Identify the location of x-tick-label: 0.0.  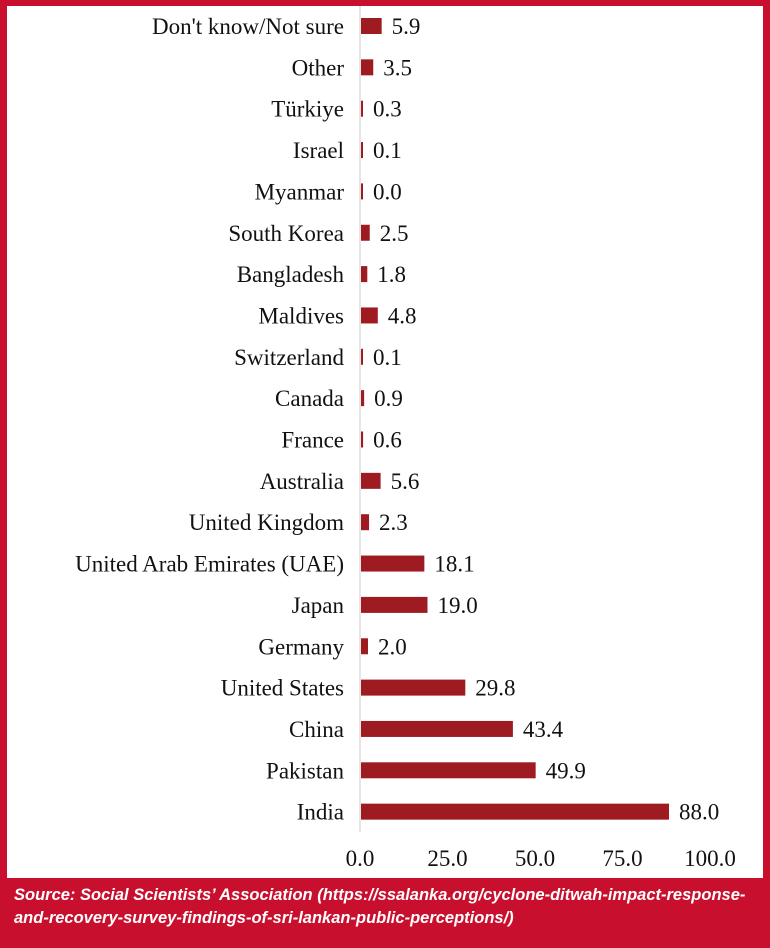
(360, 858).